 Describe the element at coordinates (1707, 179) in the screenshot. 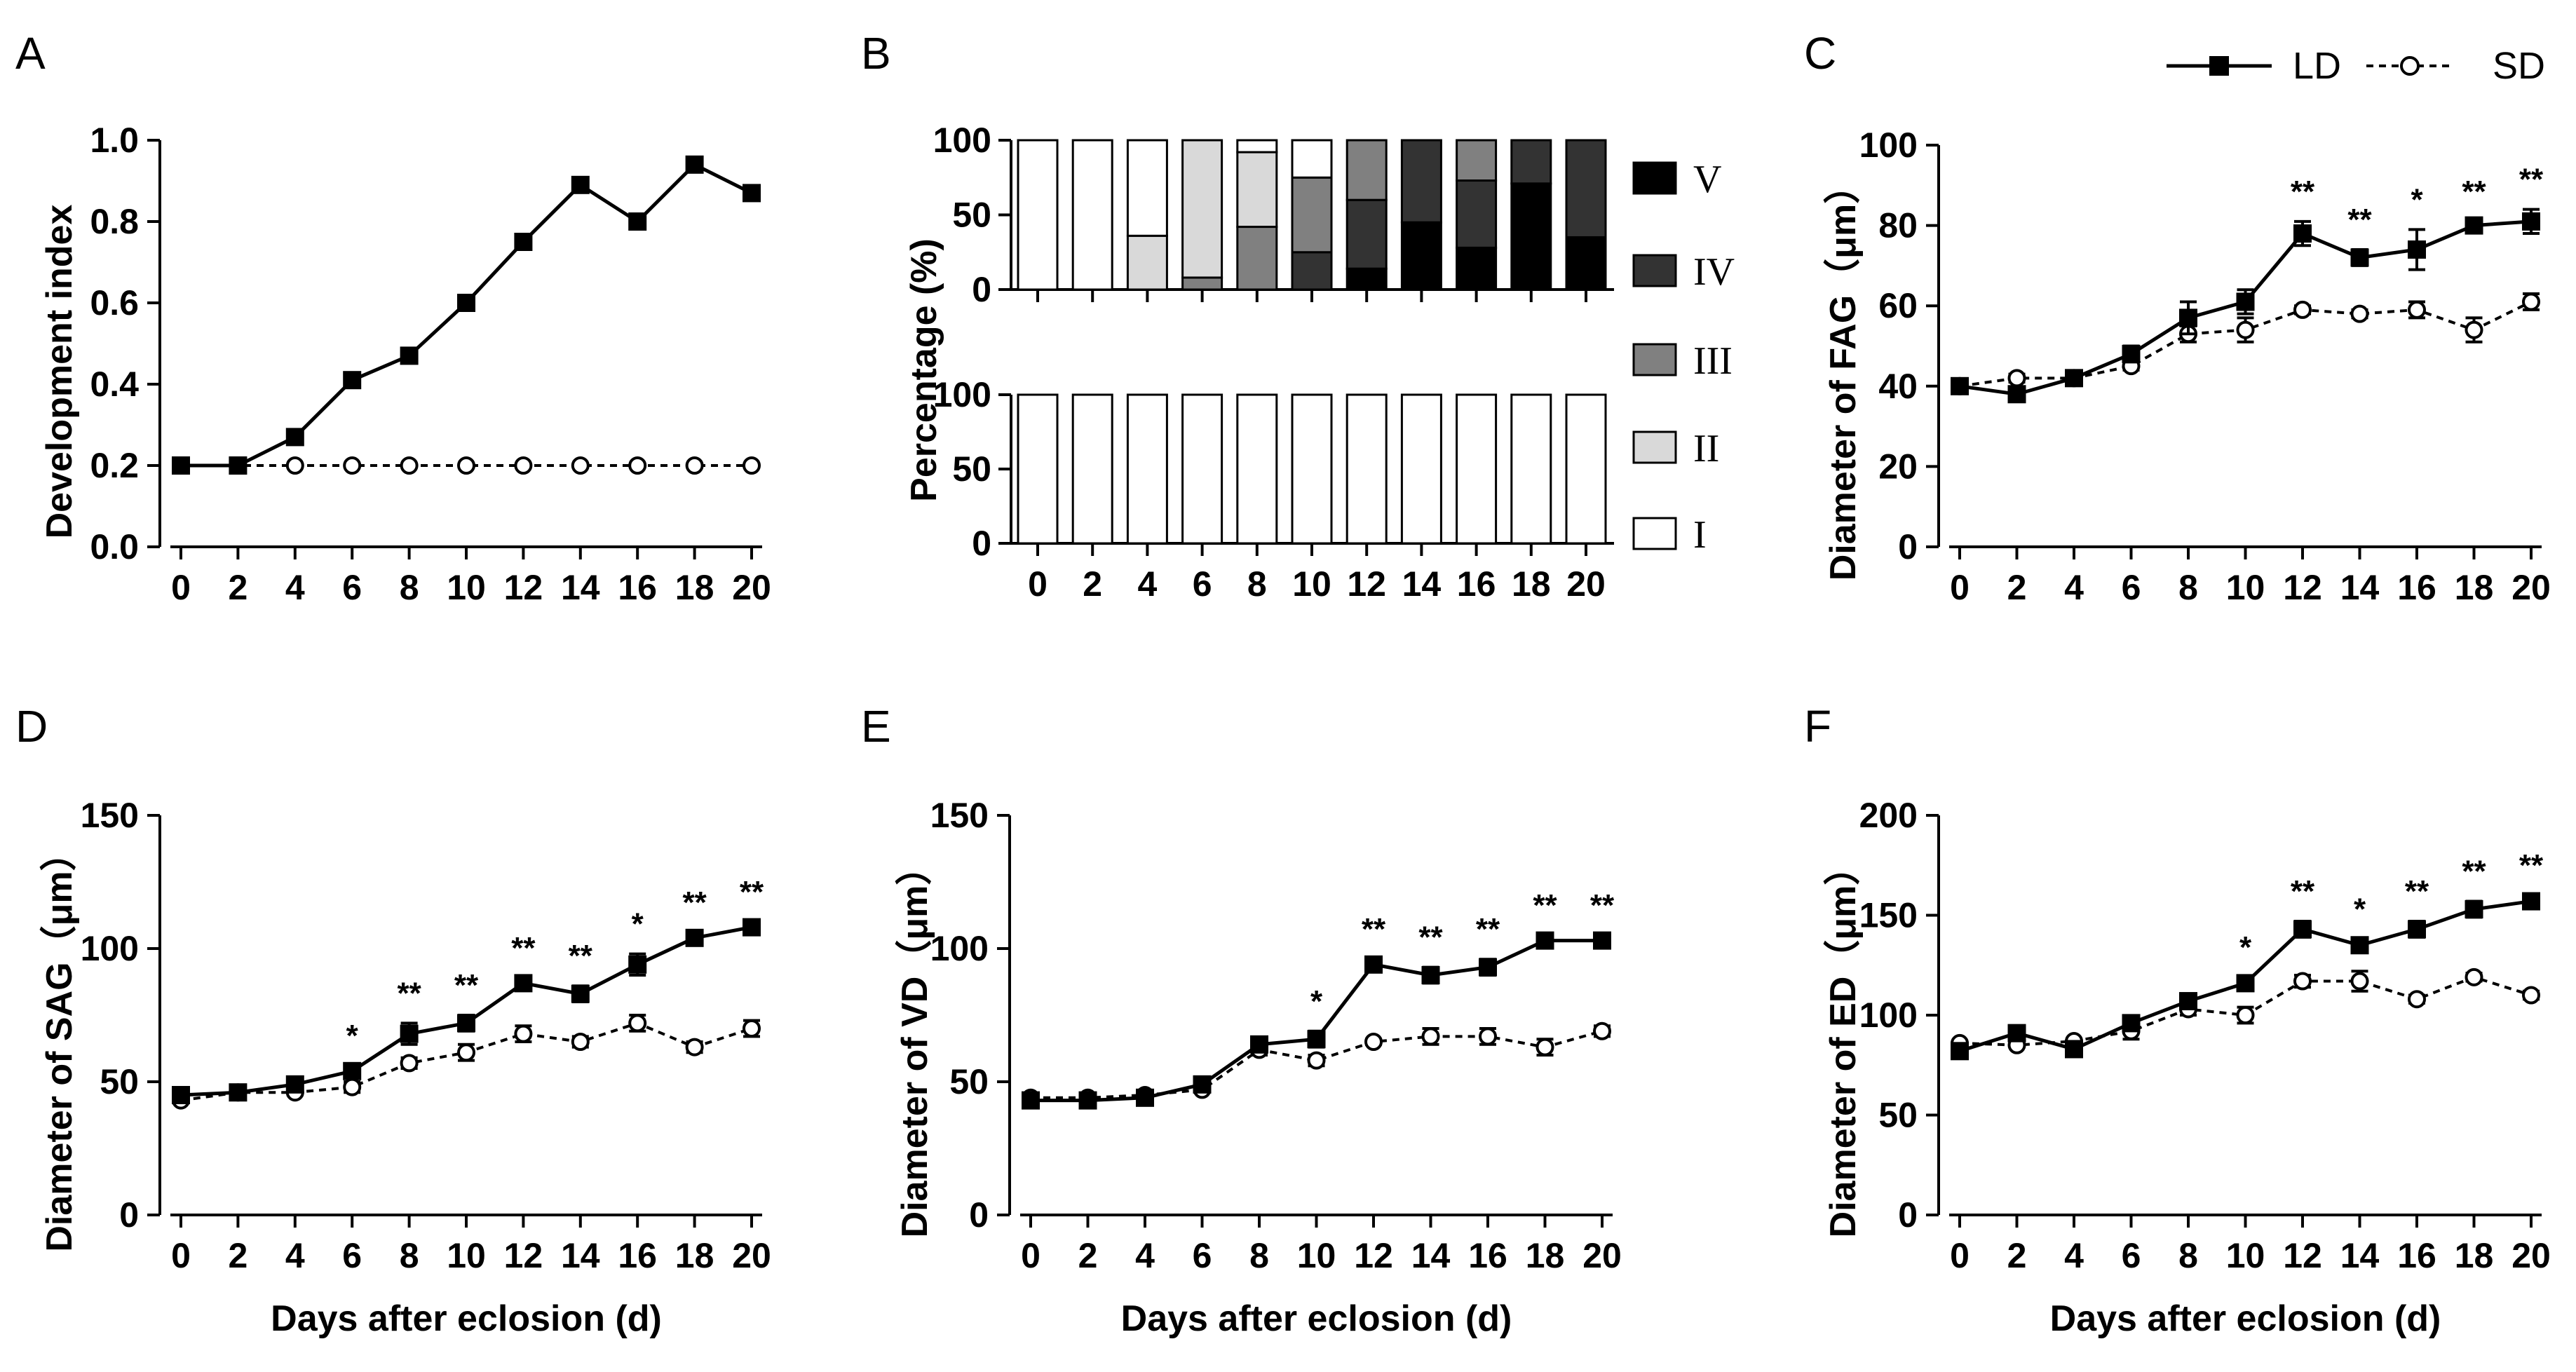

I see `panel-b-legend-label-v: V` at that location.